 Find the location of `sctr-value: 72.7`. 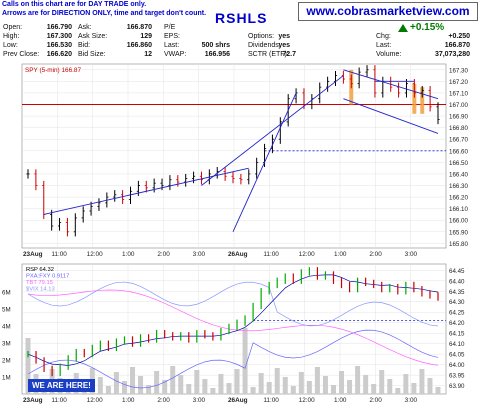

sctr-value: 72.7 is located at coordinates (289, 54).